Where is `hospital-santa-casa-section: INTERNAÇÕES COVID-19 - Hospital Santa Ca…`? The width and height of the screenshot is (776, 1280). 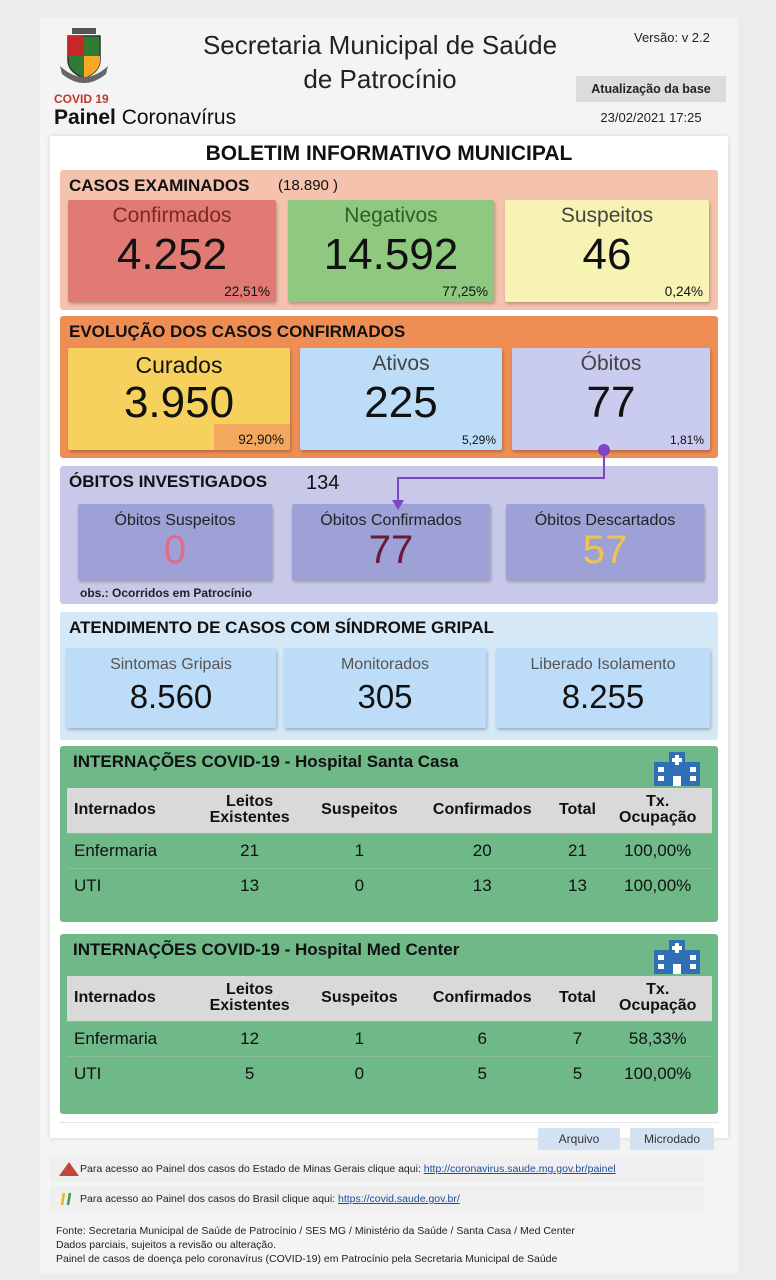 hospital-santa-casa-section: INTERNAÇÕES COVID-19 - Hospital Santa Ca… is located at coordinates (389, 834).